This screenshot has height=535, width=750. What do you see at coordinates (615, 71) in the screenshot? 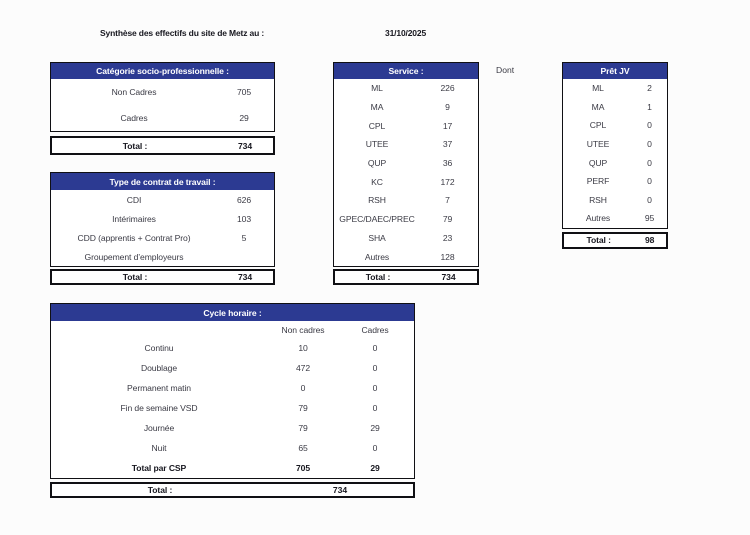
I see `table-pret-jv-title: Prêt JV` at bounding box center [615, 71].